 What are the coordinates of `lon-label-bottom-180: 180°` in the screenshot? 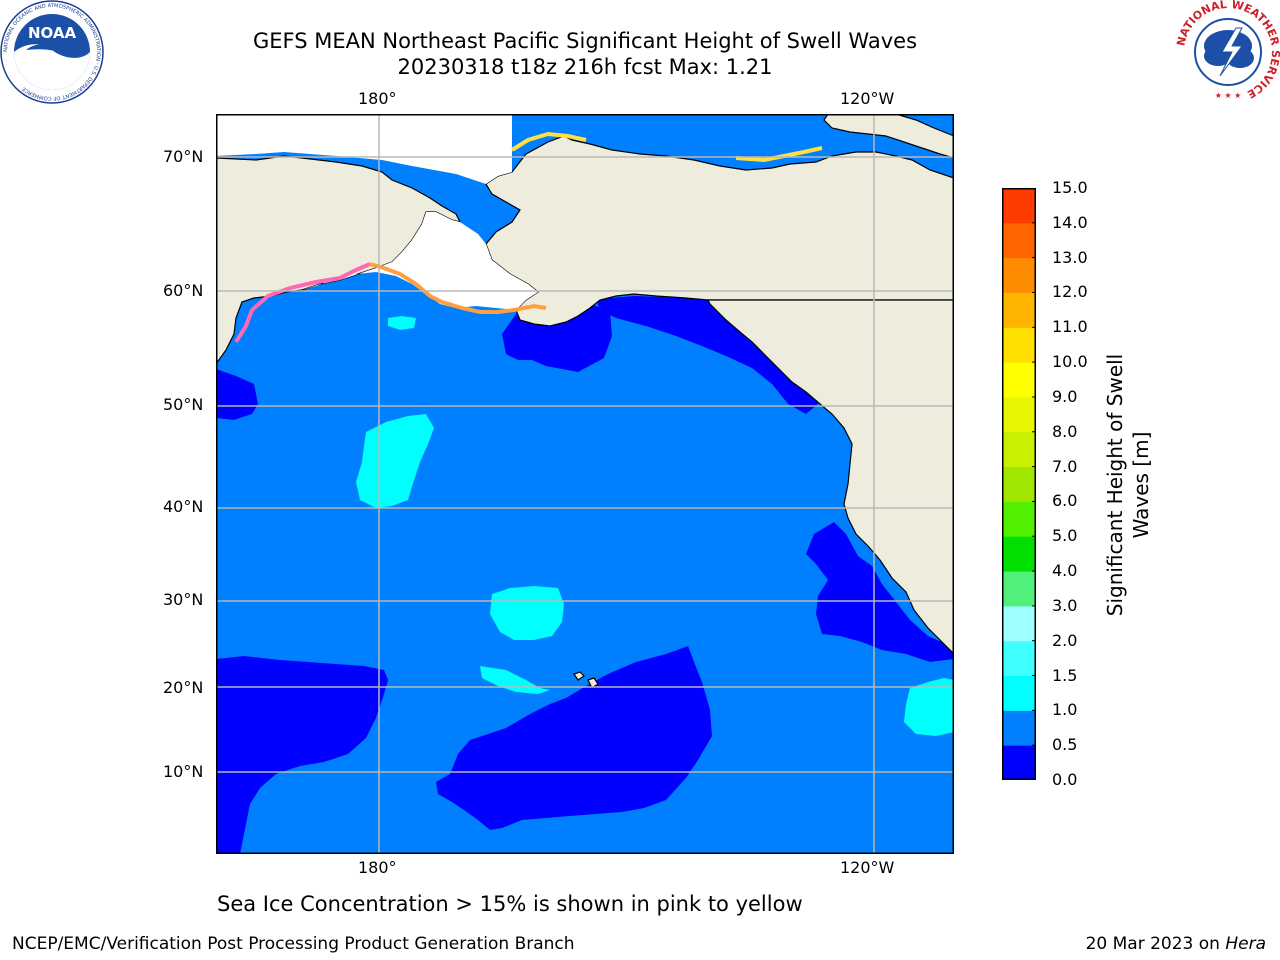 It's located at (377, 867).